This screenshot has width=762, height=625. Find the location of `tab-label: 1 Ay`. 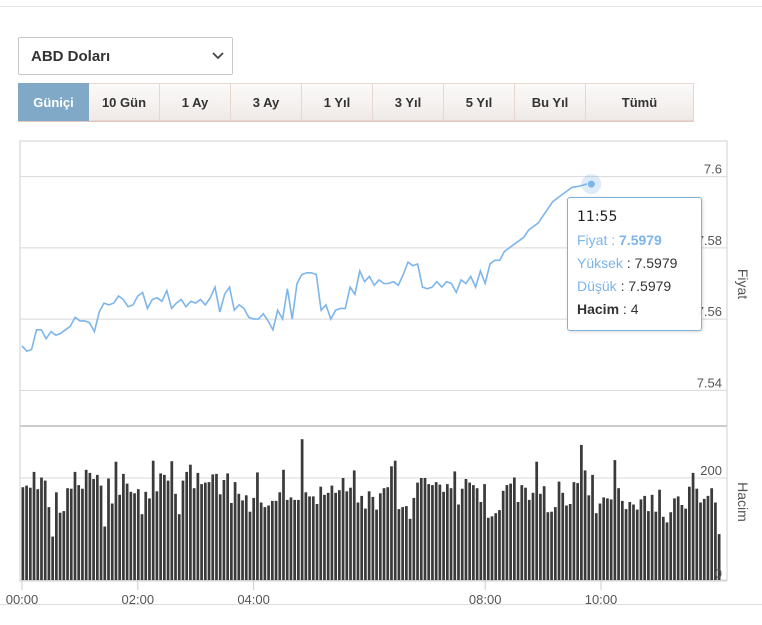

tab-label: 1 Ay is located at coordinates (195, 102).